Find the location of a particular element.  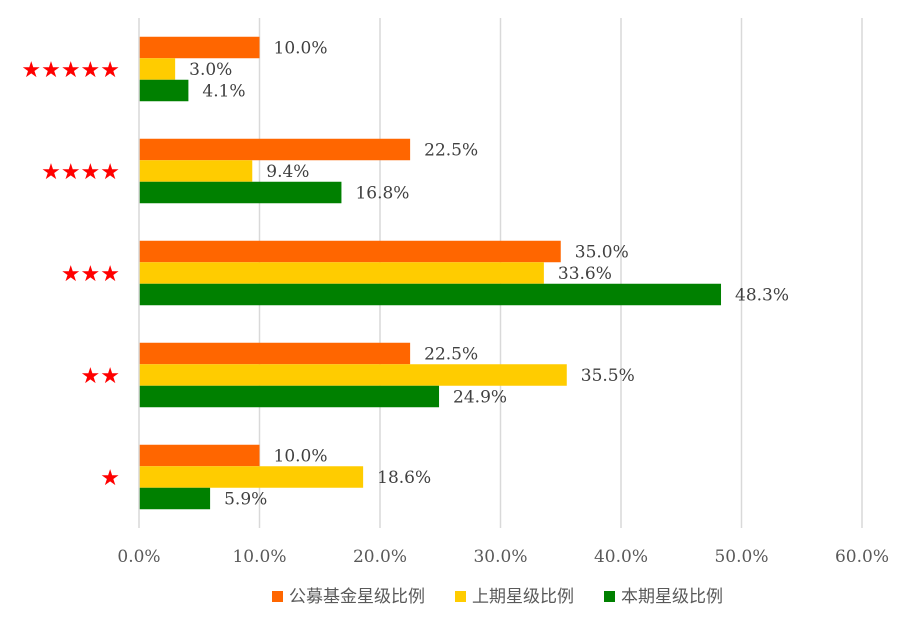

category-axis: ★★★★★★★★★★★★★★★ is located at coordinates (80, 273).